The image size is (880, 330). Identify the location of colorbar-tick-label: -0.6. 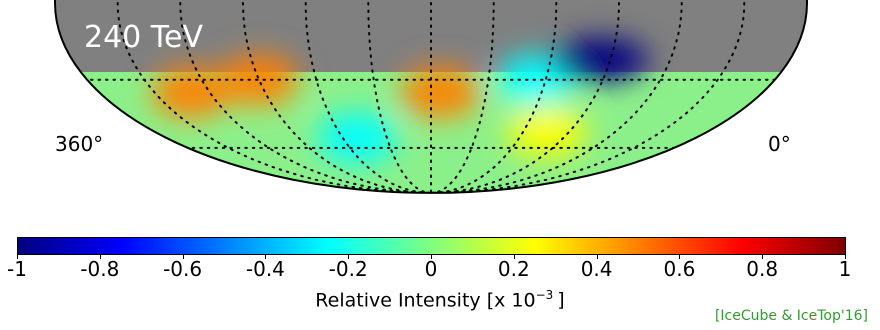
(183, 269).